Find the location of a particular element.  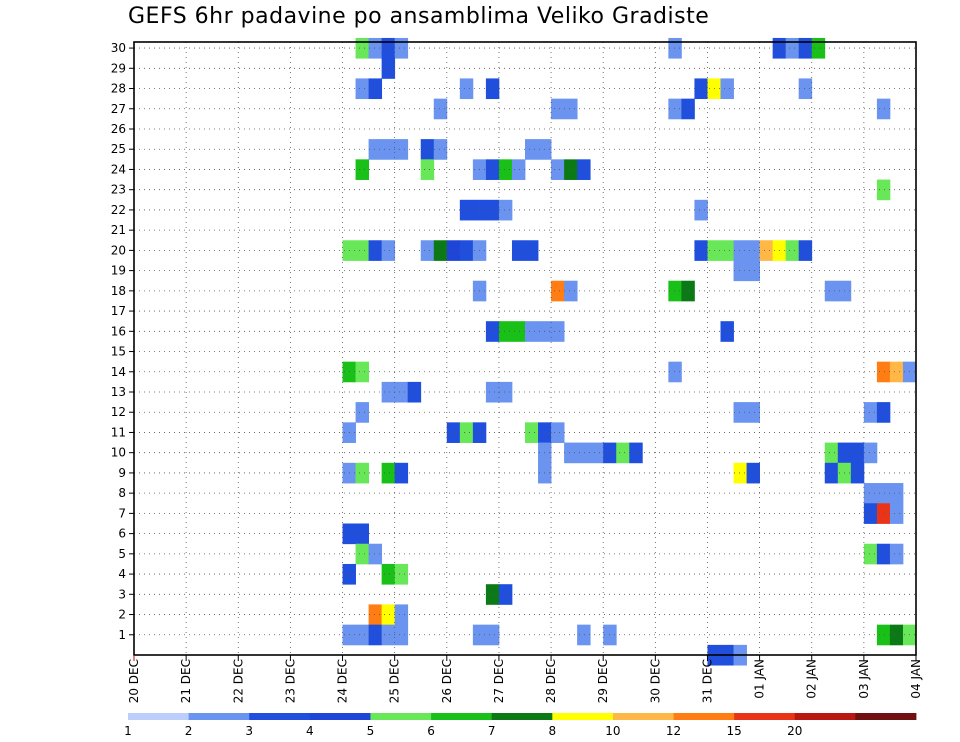

colorbar-label: 15 is located at coordinates (734, 731).